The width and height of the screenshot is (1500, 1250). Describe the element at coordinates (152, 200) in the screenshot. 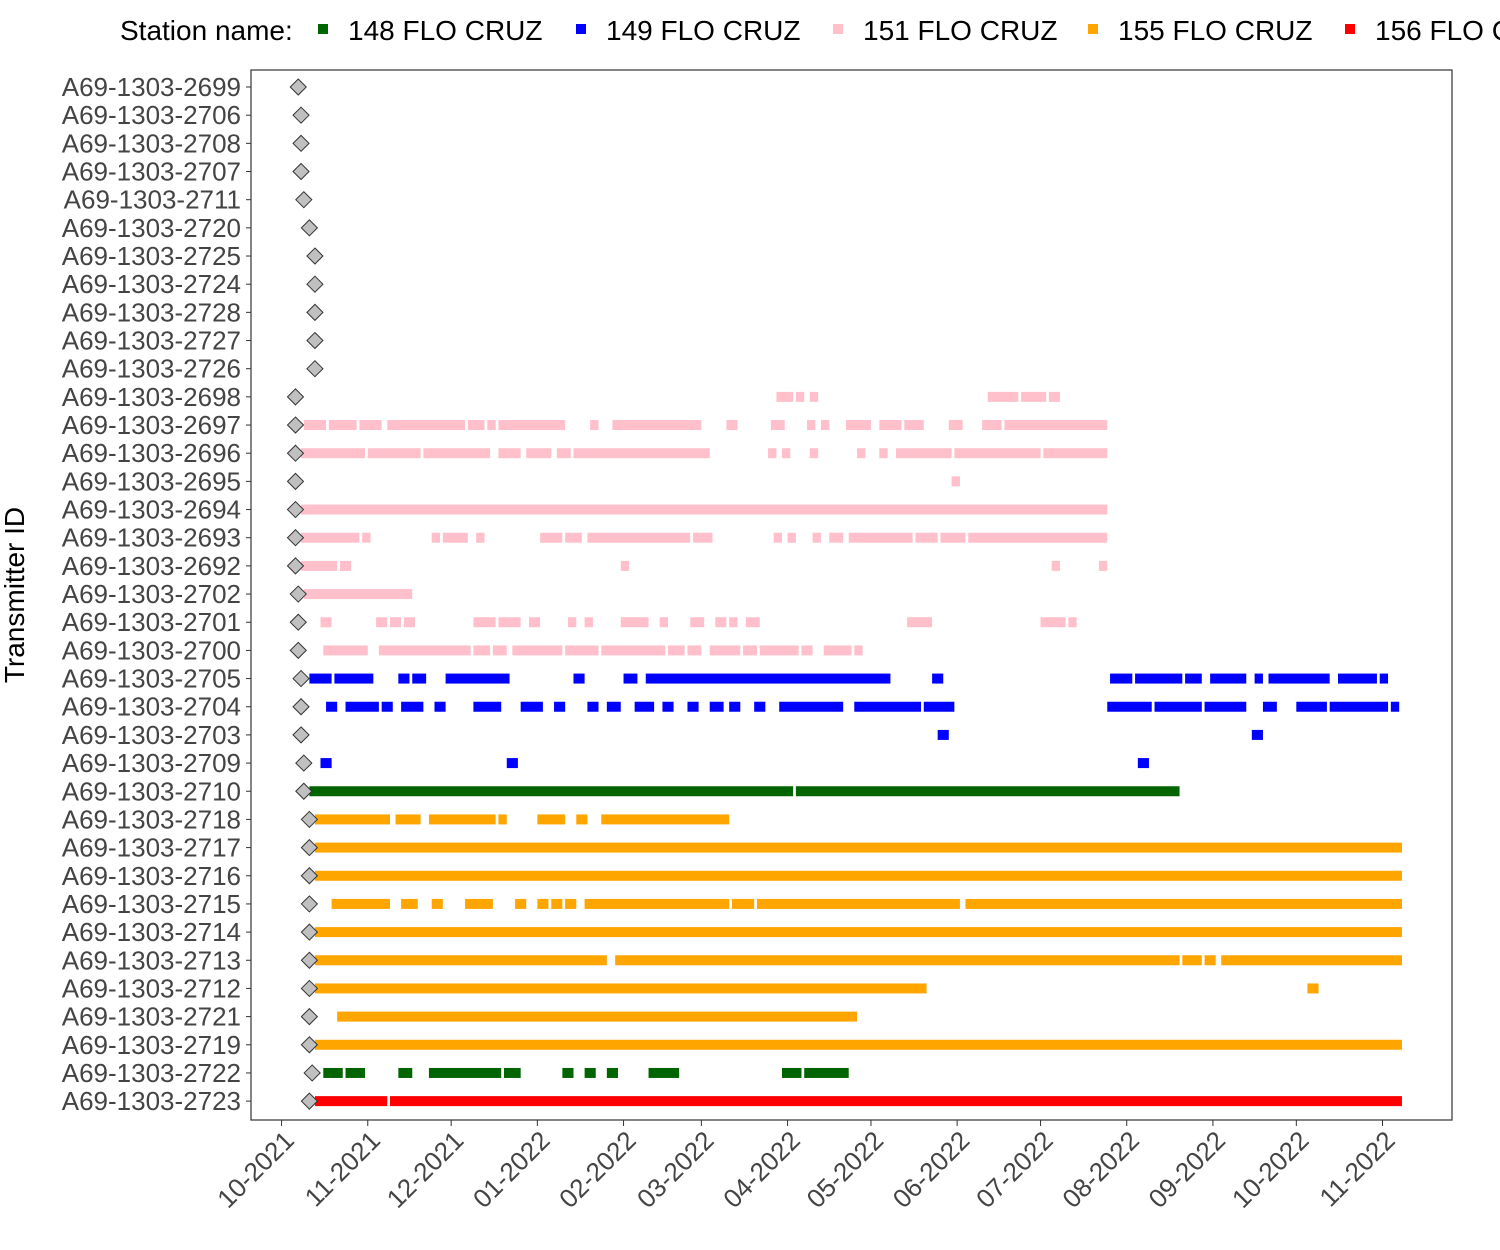

I see `y-tick-label: A69-1303-2711` at that location.